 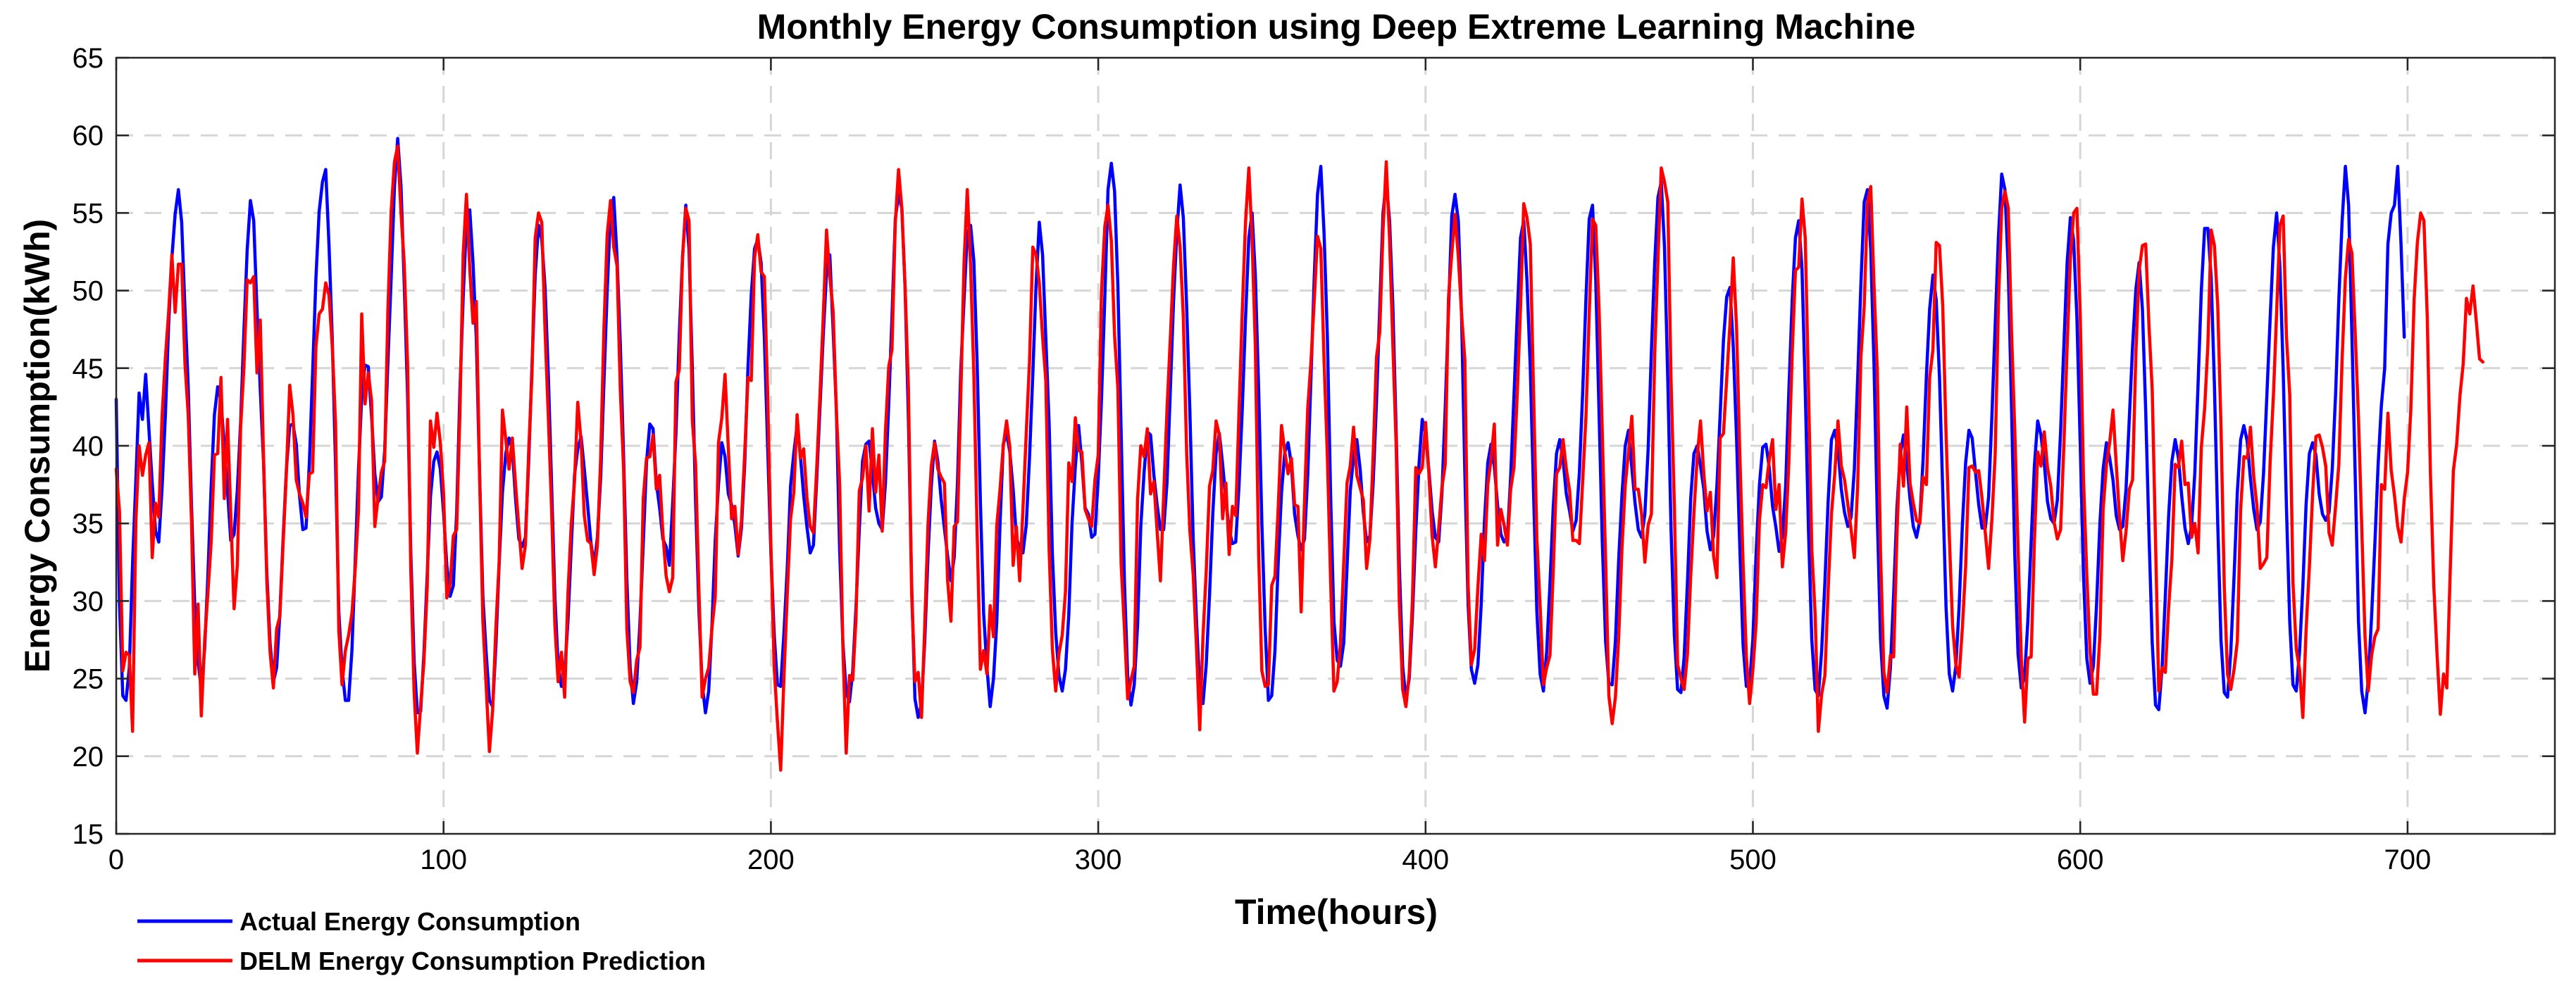 I want to click on x-axis-label: Time(hours), so click(x=1336, y=912).